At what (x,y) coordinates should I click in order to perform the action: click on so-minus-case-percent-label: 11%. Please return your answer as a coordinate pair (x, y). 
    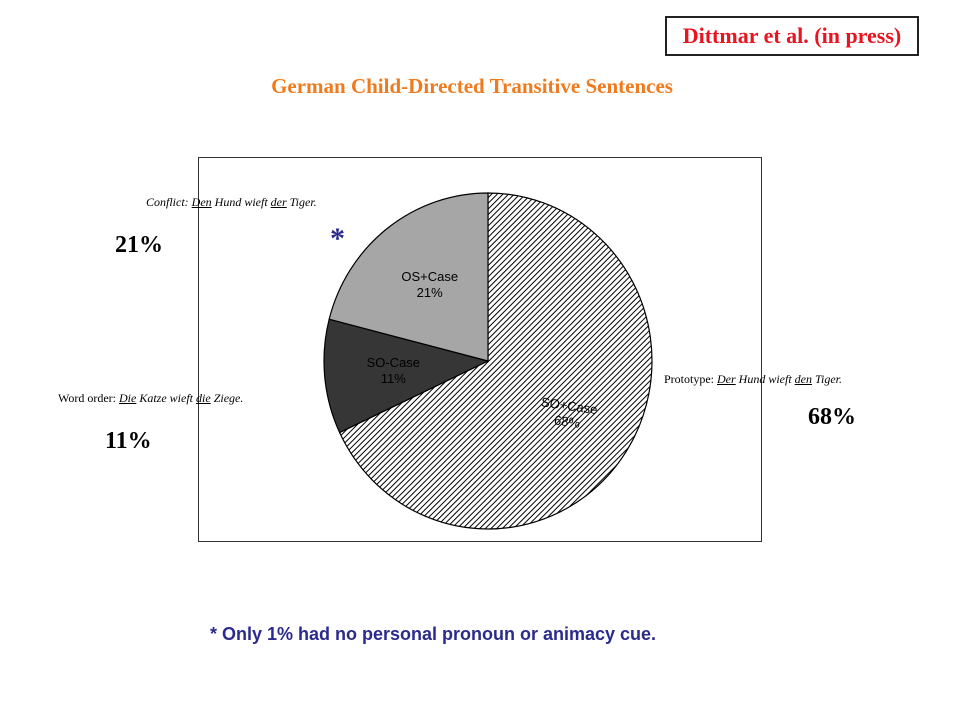
    Looking at the image, I should click on (393, 378).